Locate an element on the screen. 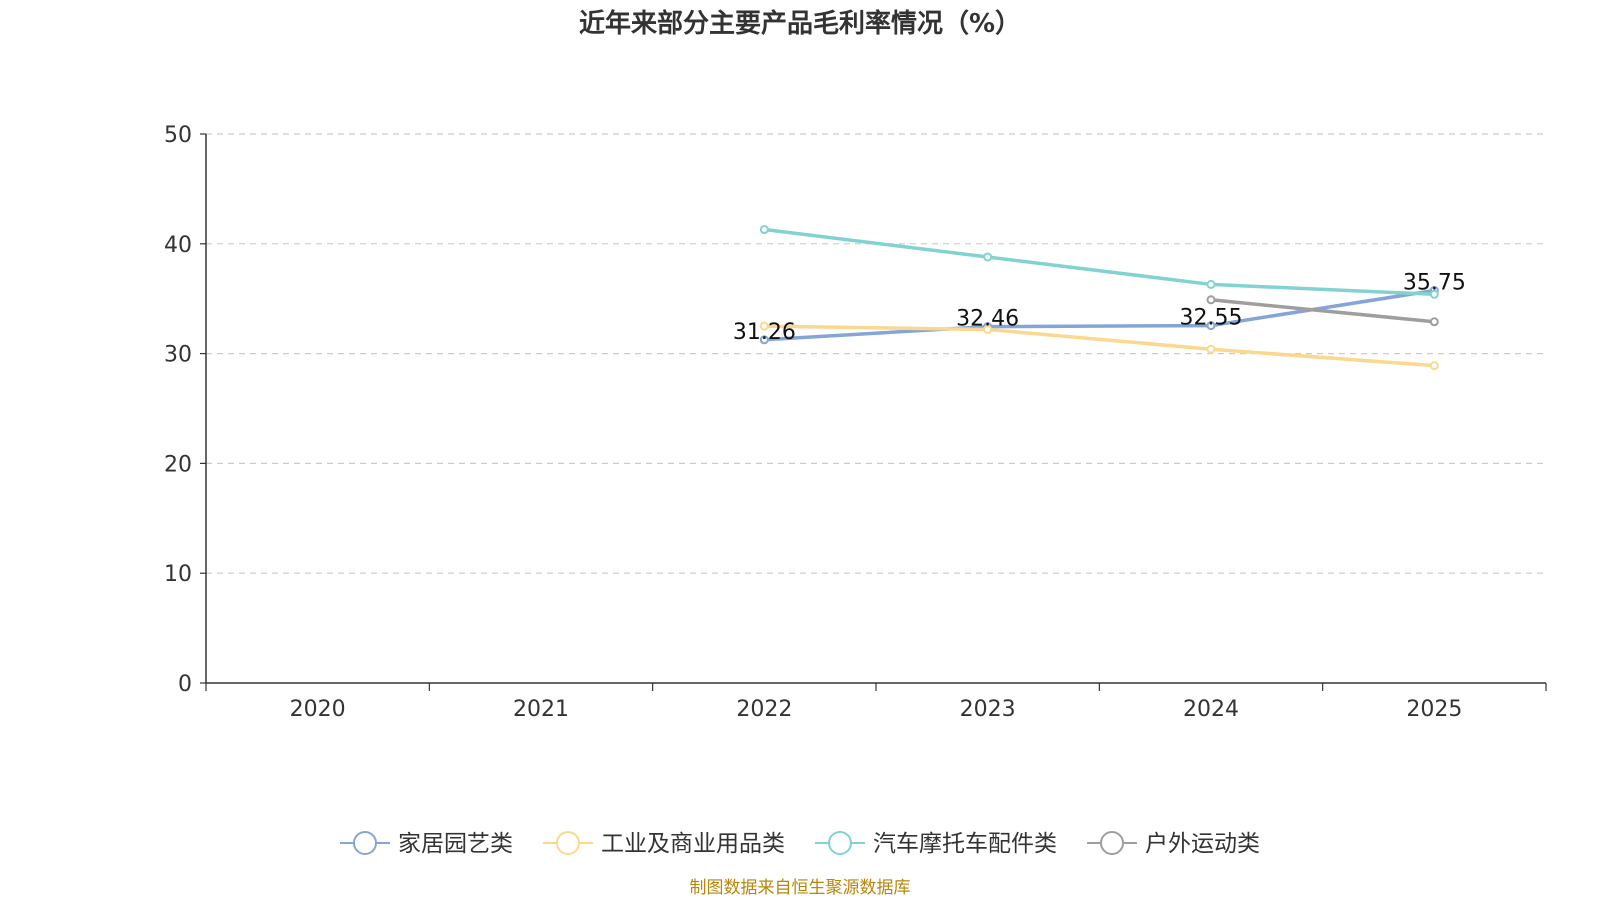  data-label: 32.46 is located at coordinates (987, 319).